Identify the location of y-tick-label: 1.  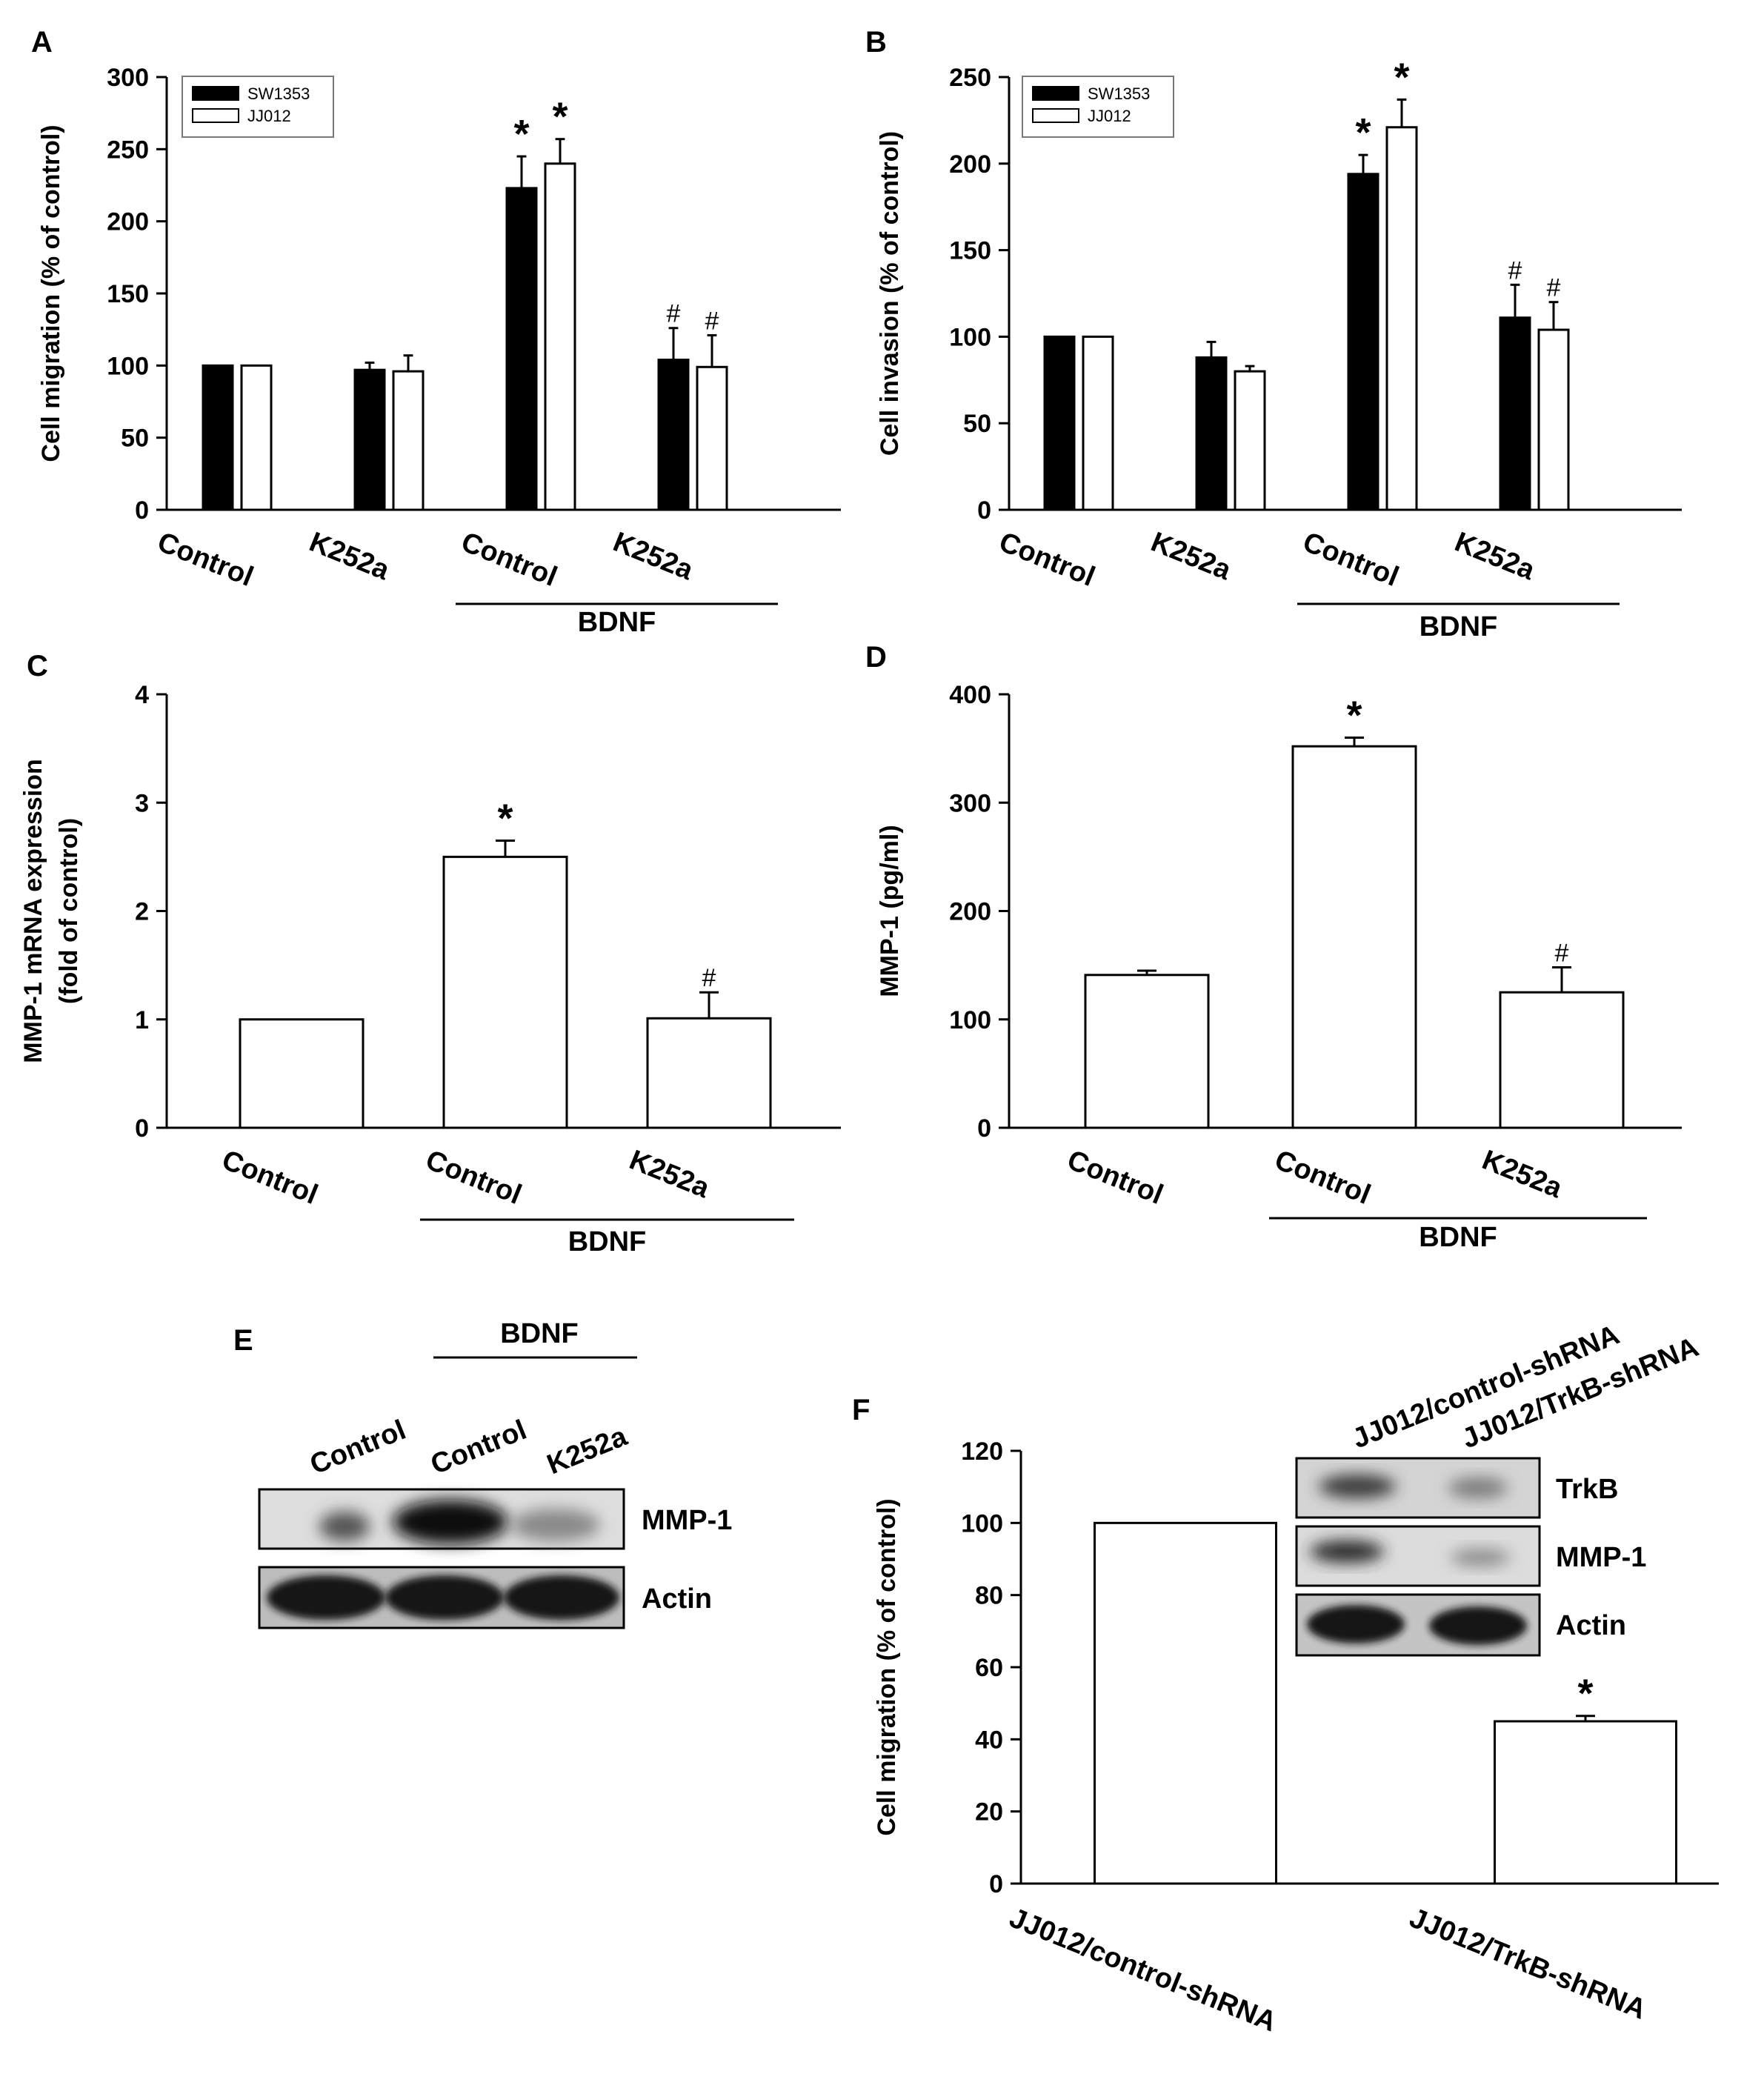
(142, 1020).